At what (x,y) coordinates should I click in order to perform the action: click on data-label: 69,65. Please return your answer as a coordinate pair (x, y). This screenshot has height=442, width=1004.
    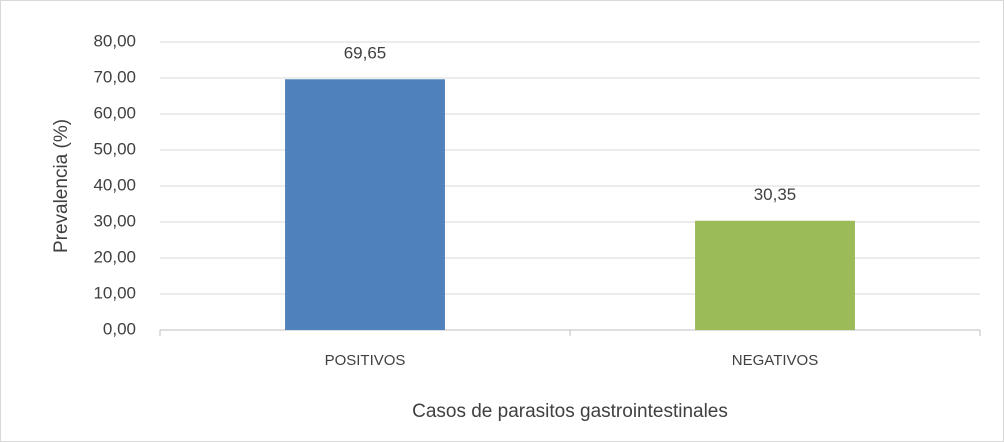
    Looking at the image, I should click on (365, 53).